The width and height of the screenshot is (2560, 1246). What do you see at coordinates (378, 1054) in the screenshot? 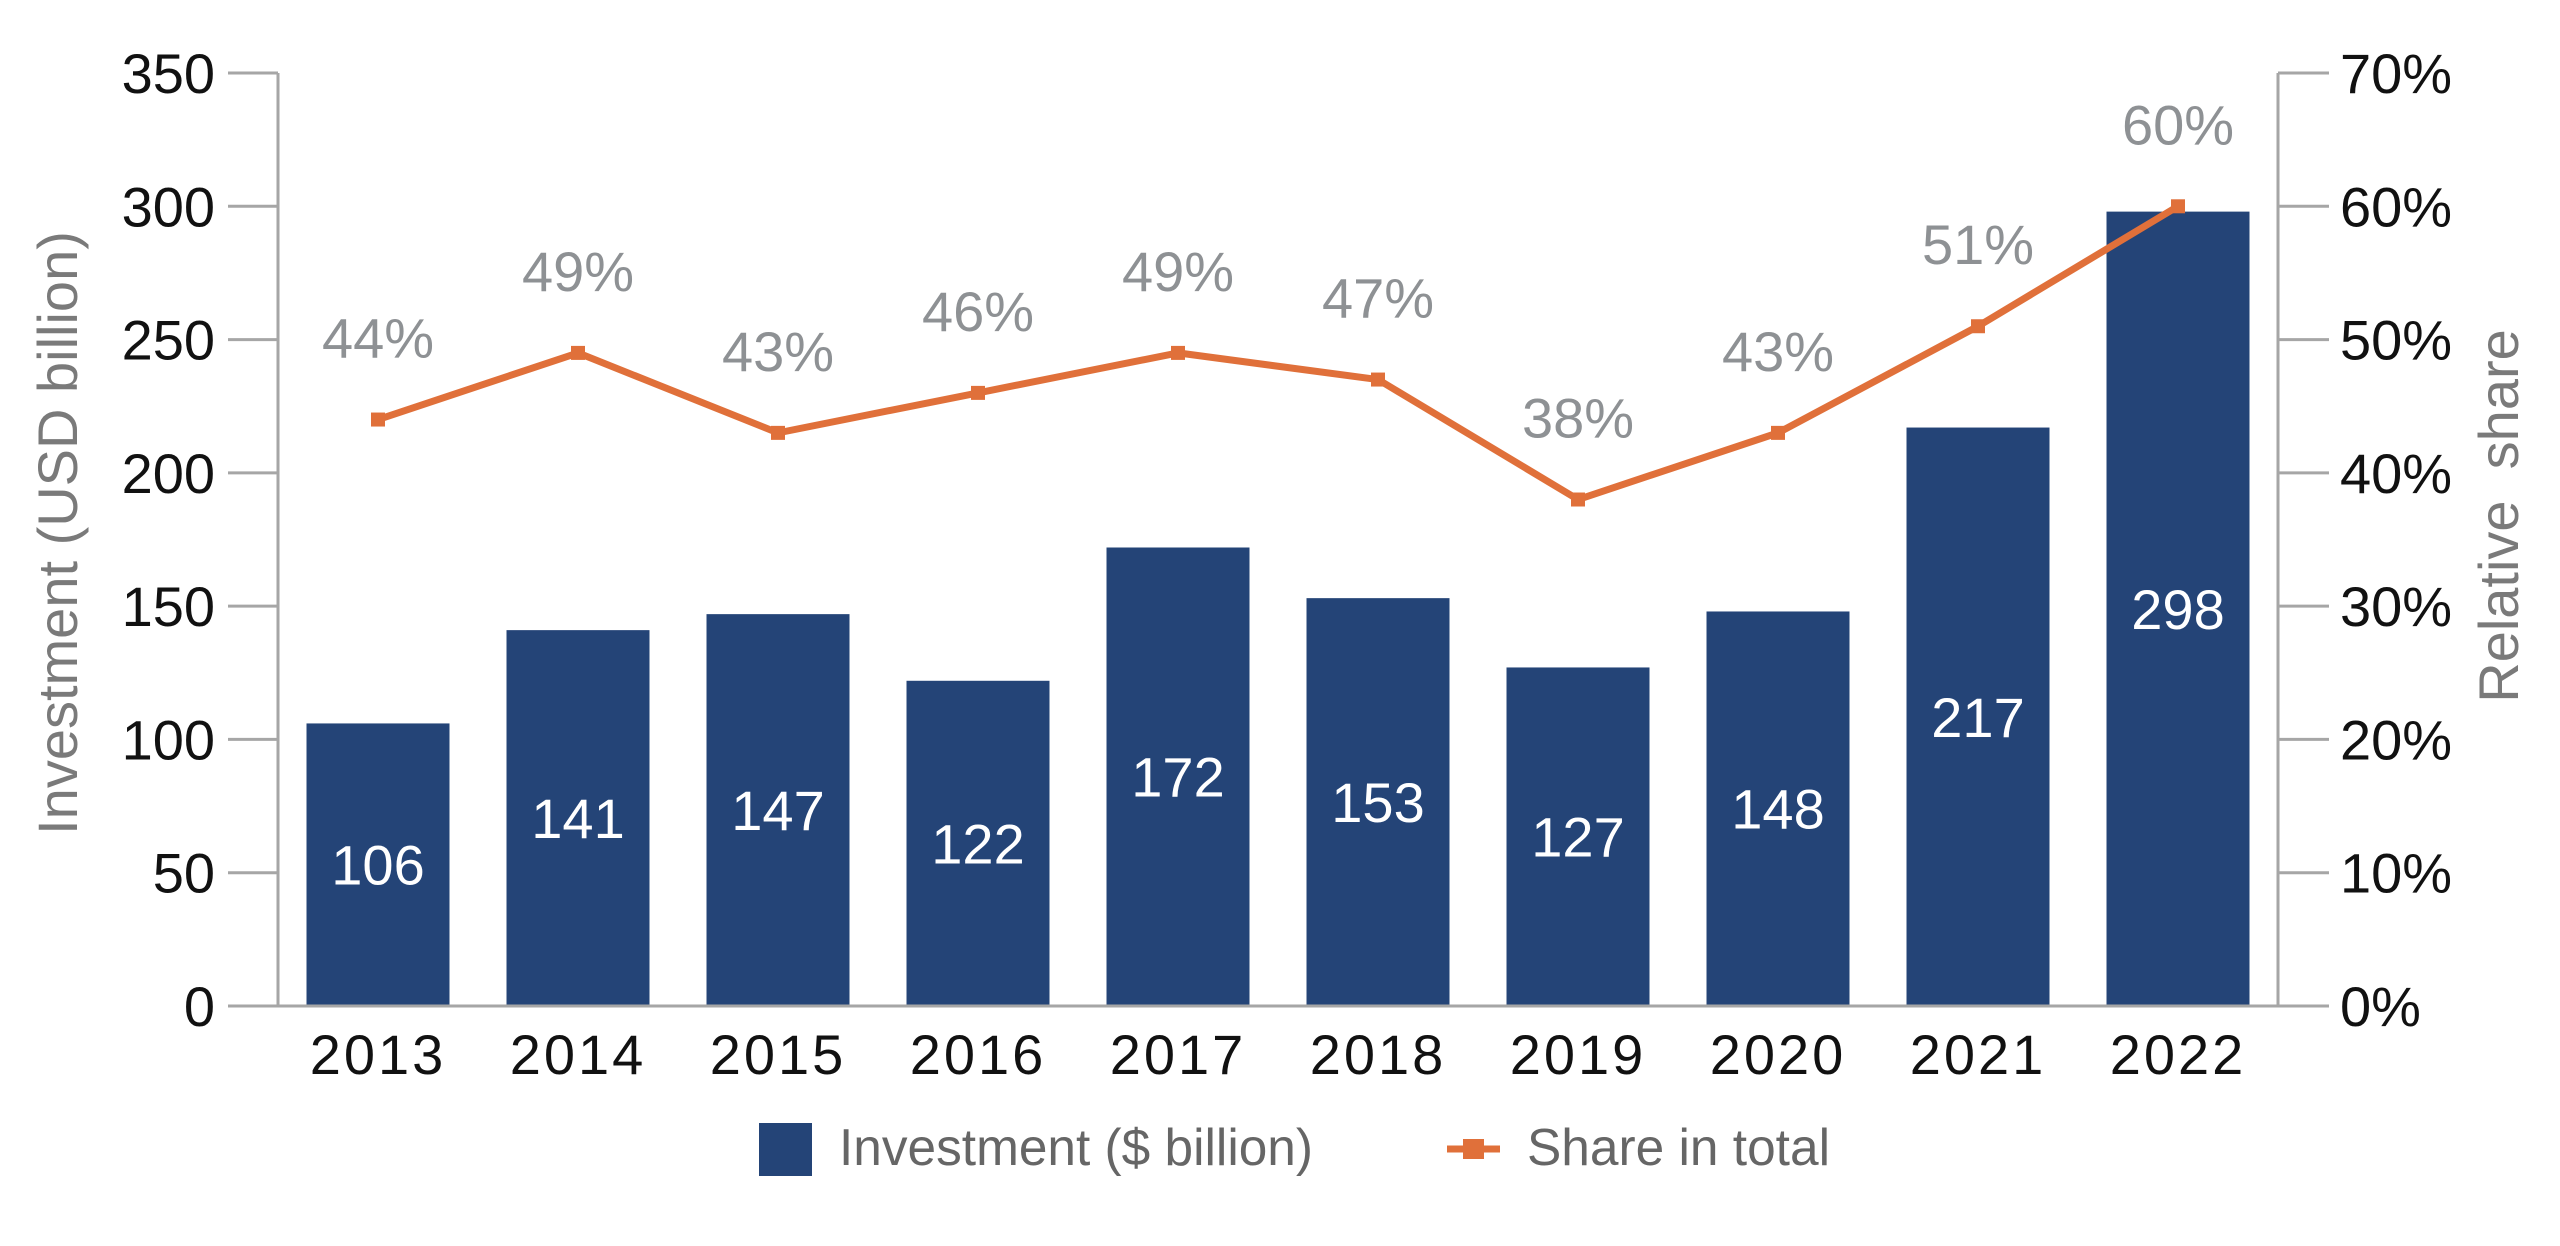
I see `x-tick-label: 2013` at bounding box center [378, 1054].